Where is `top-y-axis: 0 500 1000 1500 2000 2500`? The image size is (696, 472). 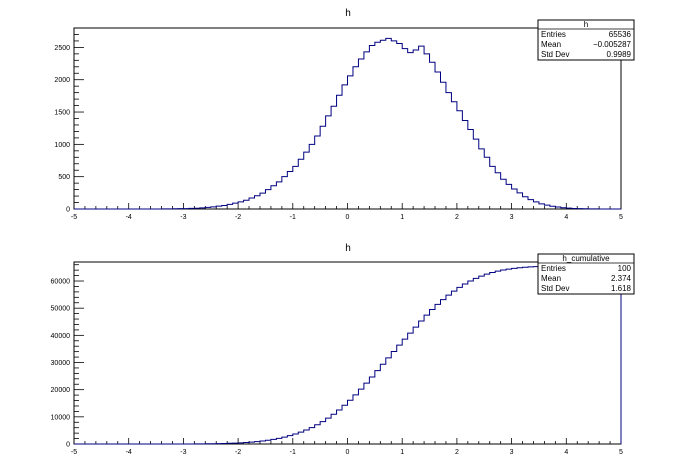 top-y-axis: 0 500 1000 1500 2000 2500 is located at coordinates (69, 120).